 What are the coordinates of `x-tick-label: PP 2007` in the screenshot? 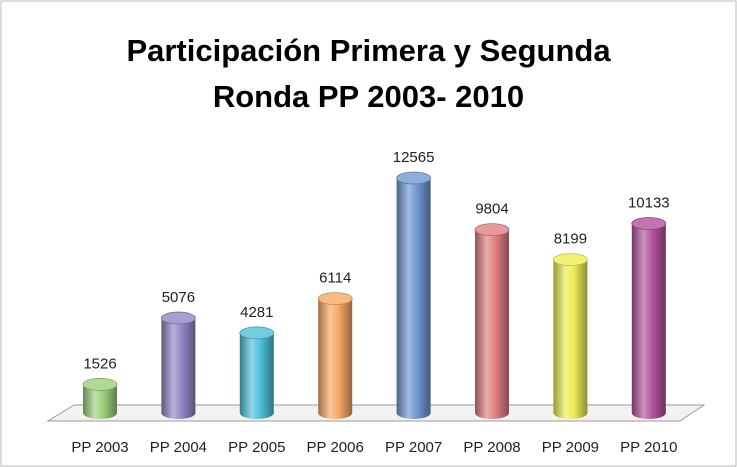 It's located at (413, 447).